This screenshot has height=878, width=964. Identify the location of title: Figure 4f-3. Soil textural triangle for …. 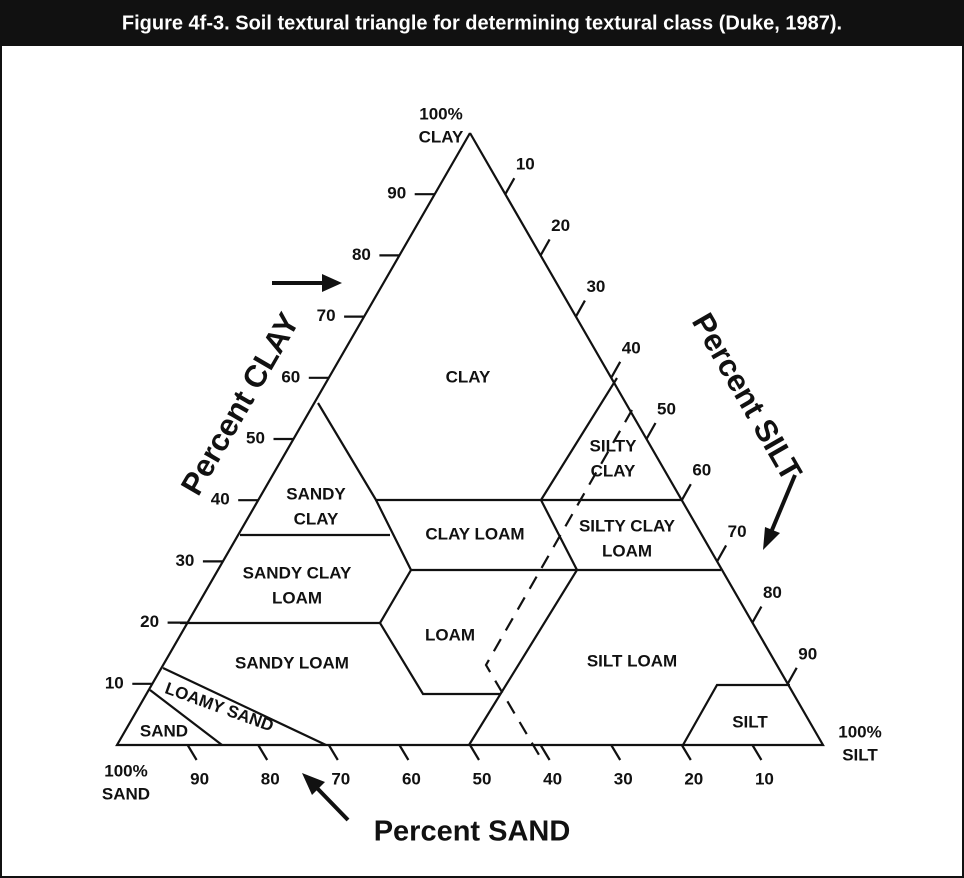
(482, 23).